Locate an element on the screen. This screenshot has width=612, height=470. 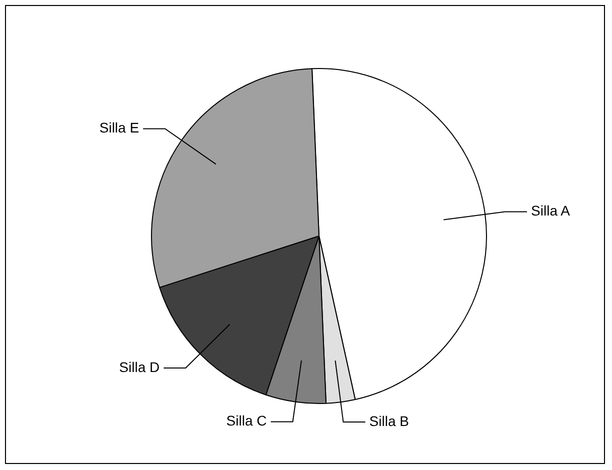
slice-label: Silla D is located at coordinates (139, 366).